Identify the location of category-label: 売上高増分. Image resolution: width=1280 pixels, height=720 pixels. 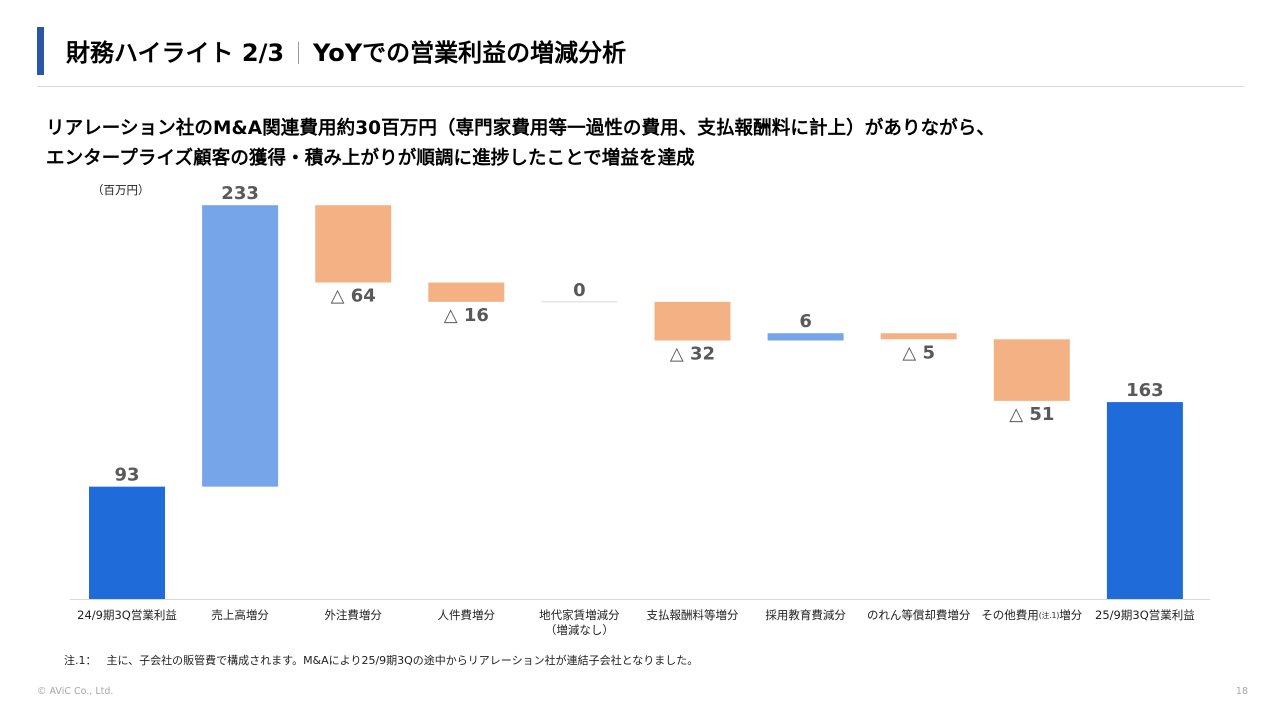
(240, 615).